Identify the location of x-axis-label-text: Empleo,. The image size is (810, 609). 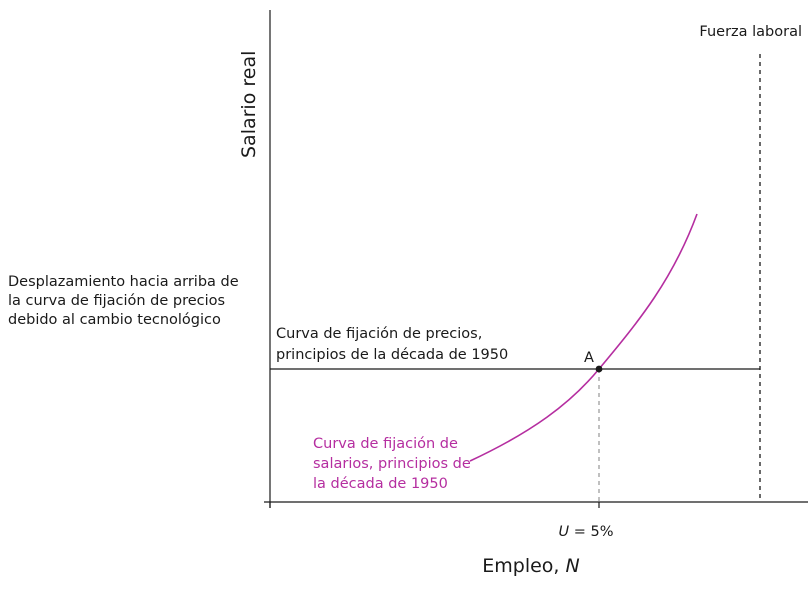
(523, 566).